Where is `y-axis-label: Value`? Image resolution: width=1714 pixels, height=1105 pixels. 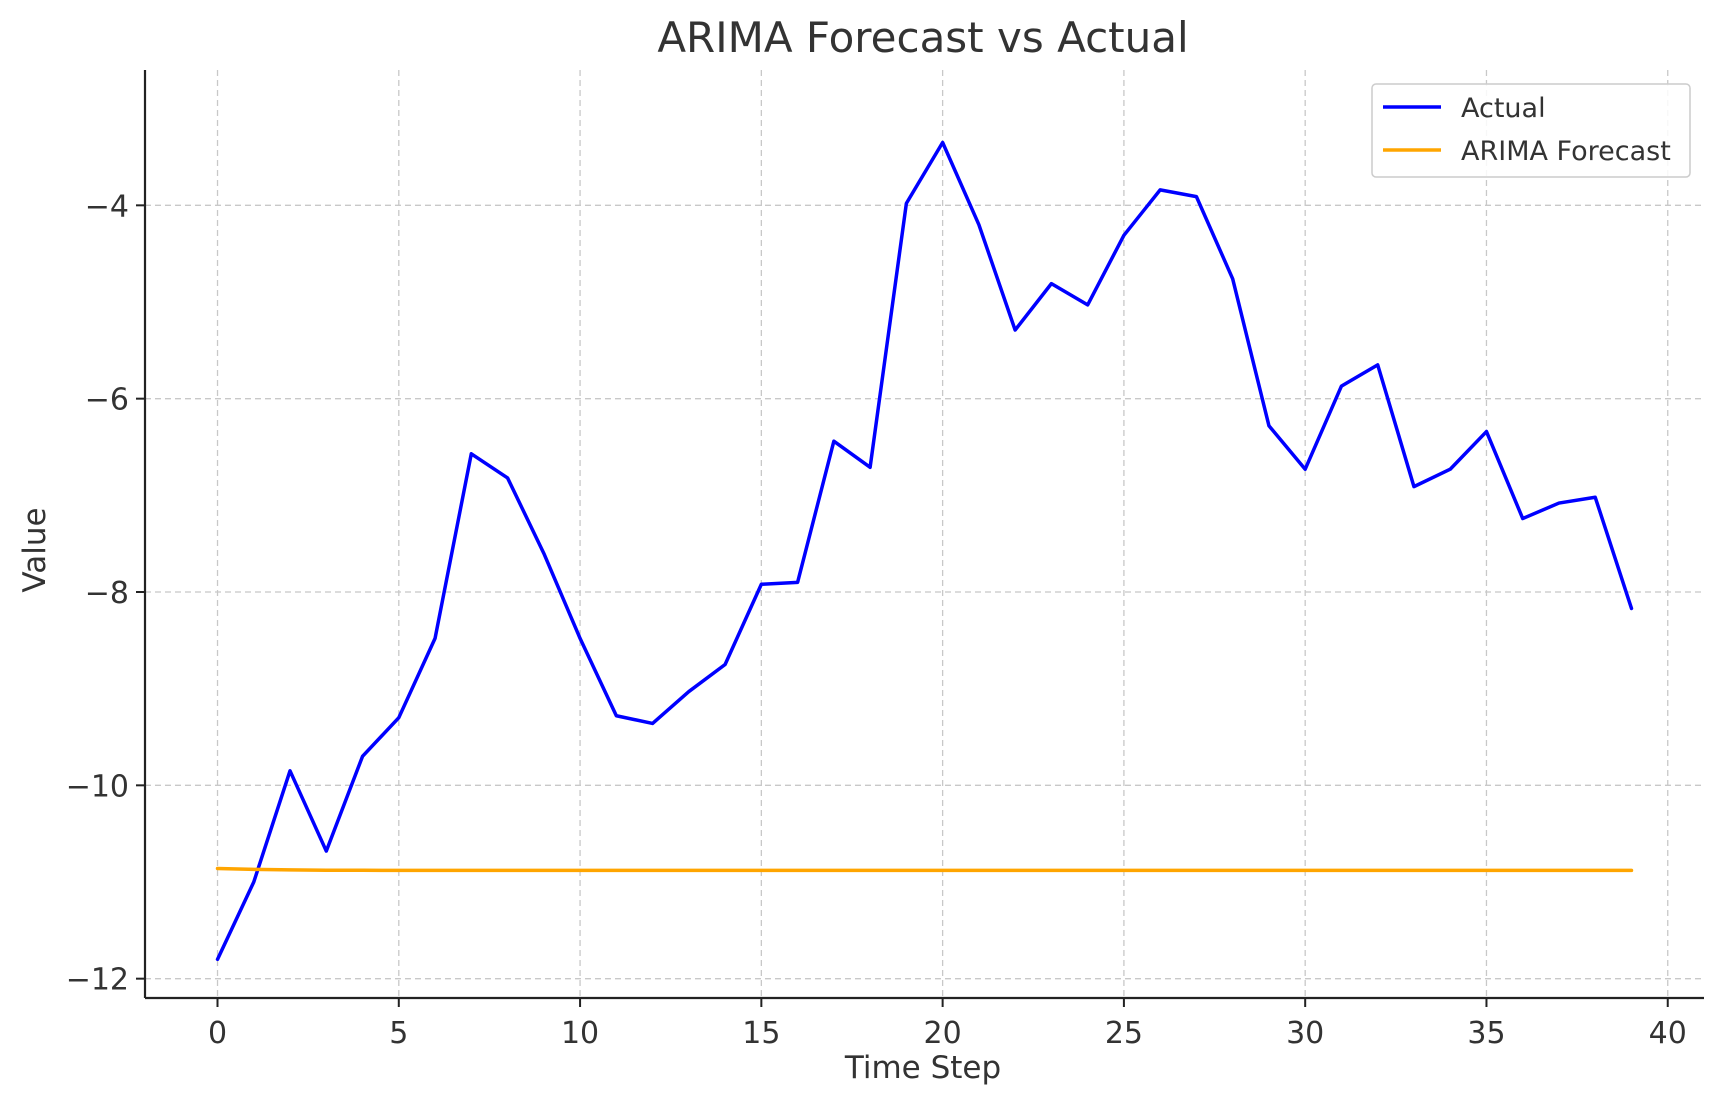
y-axis-label: Value is located at coordinates (35, 549).